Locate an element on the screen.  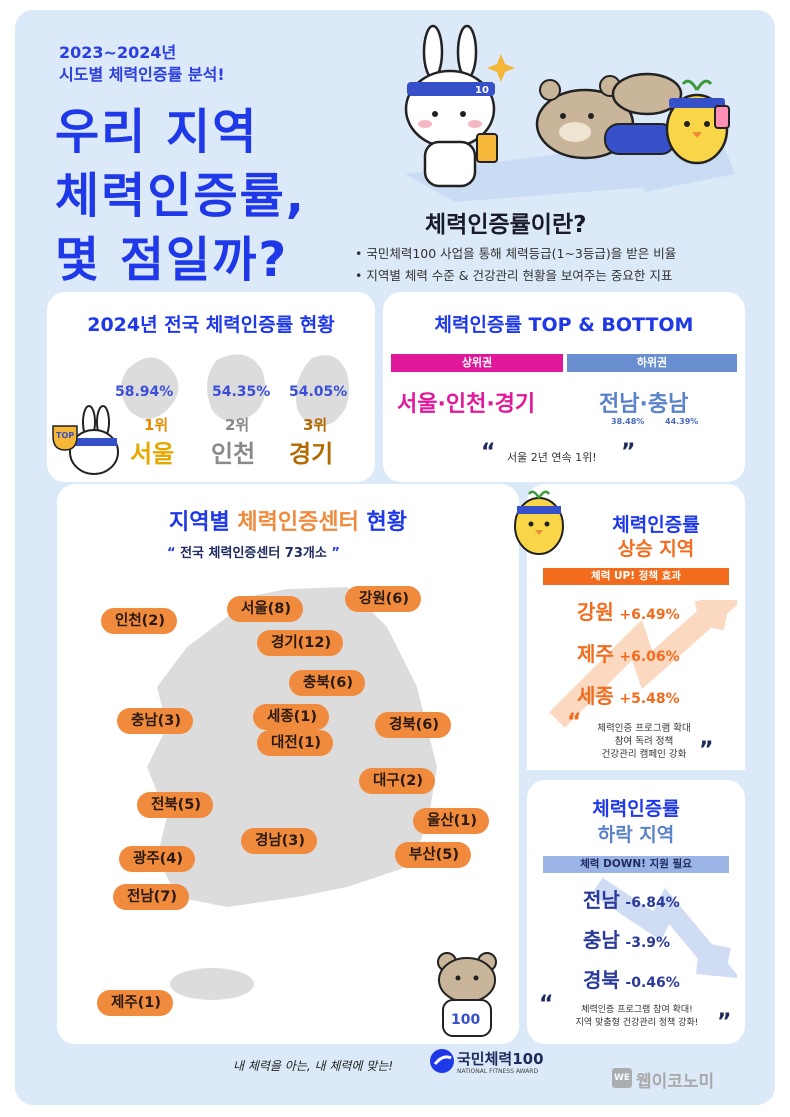
fall-quote-open-icon: “ is located at coordinates (546, 1004).